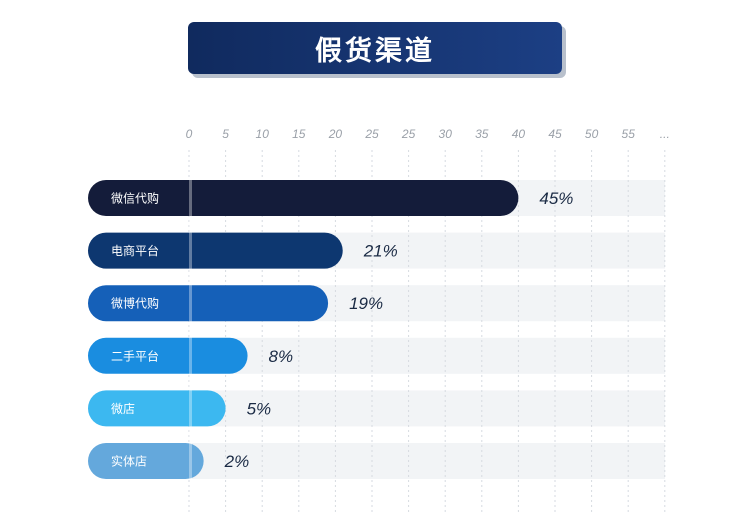 This screenshot has width=750, height=528. I want to click on x-tick-label: 5, so click(225, 134).